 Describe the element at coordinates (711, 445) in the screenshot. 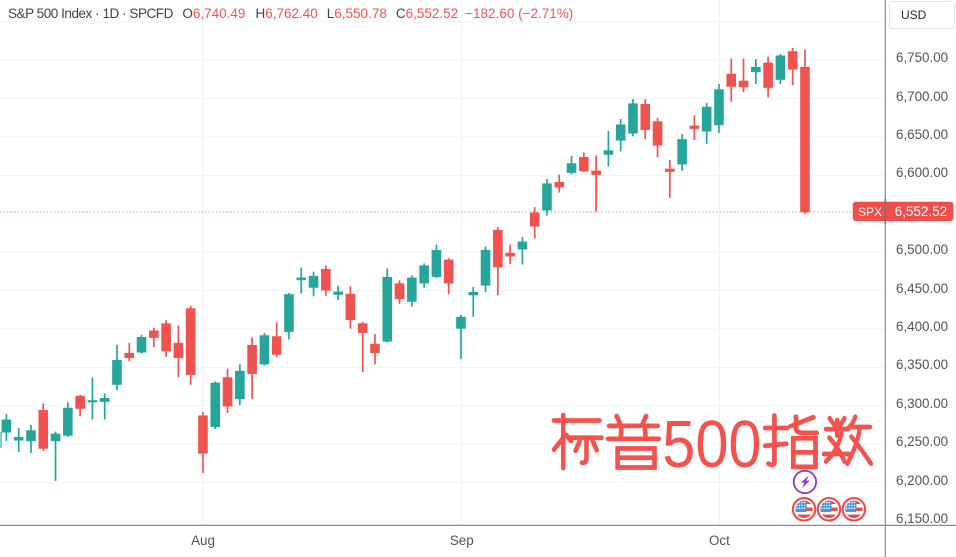

I see `svg-text: 500` at that location.